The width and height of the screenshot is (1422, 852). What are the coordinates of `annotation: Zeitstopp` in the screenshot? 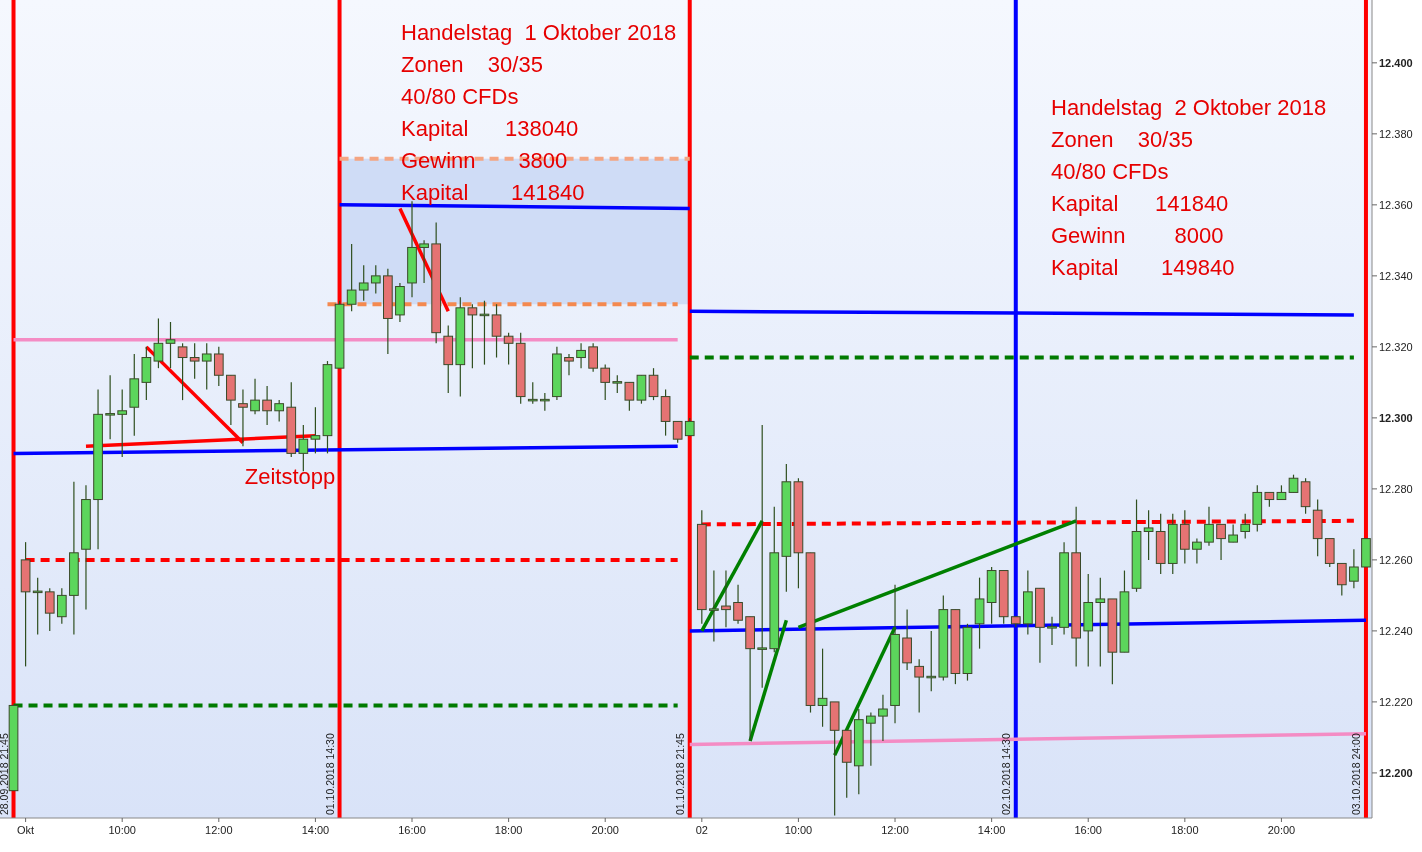 It's located at (290, 476).